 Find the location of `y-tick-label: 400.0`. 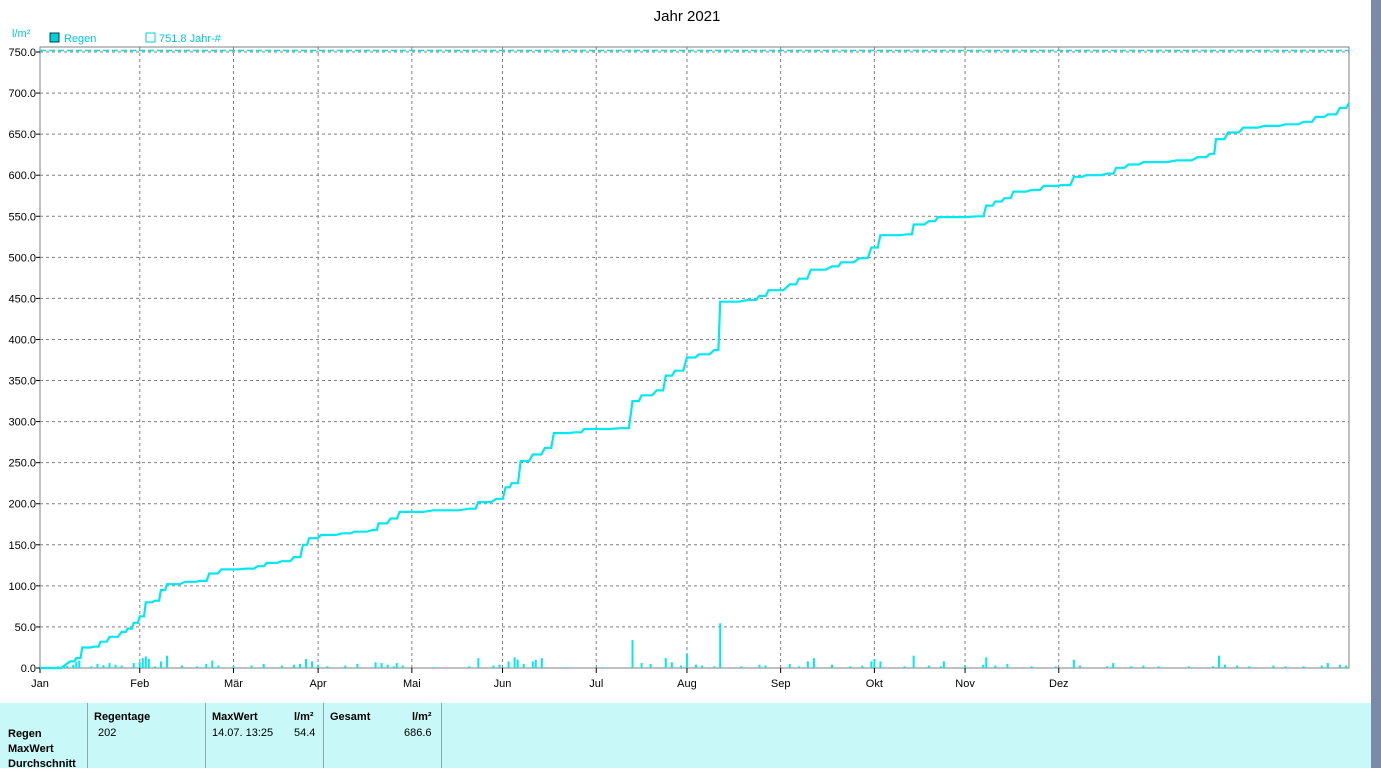

y-tick-label: 400.0 is located at coordinates (22, 340).